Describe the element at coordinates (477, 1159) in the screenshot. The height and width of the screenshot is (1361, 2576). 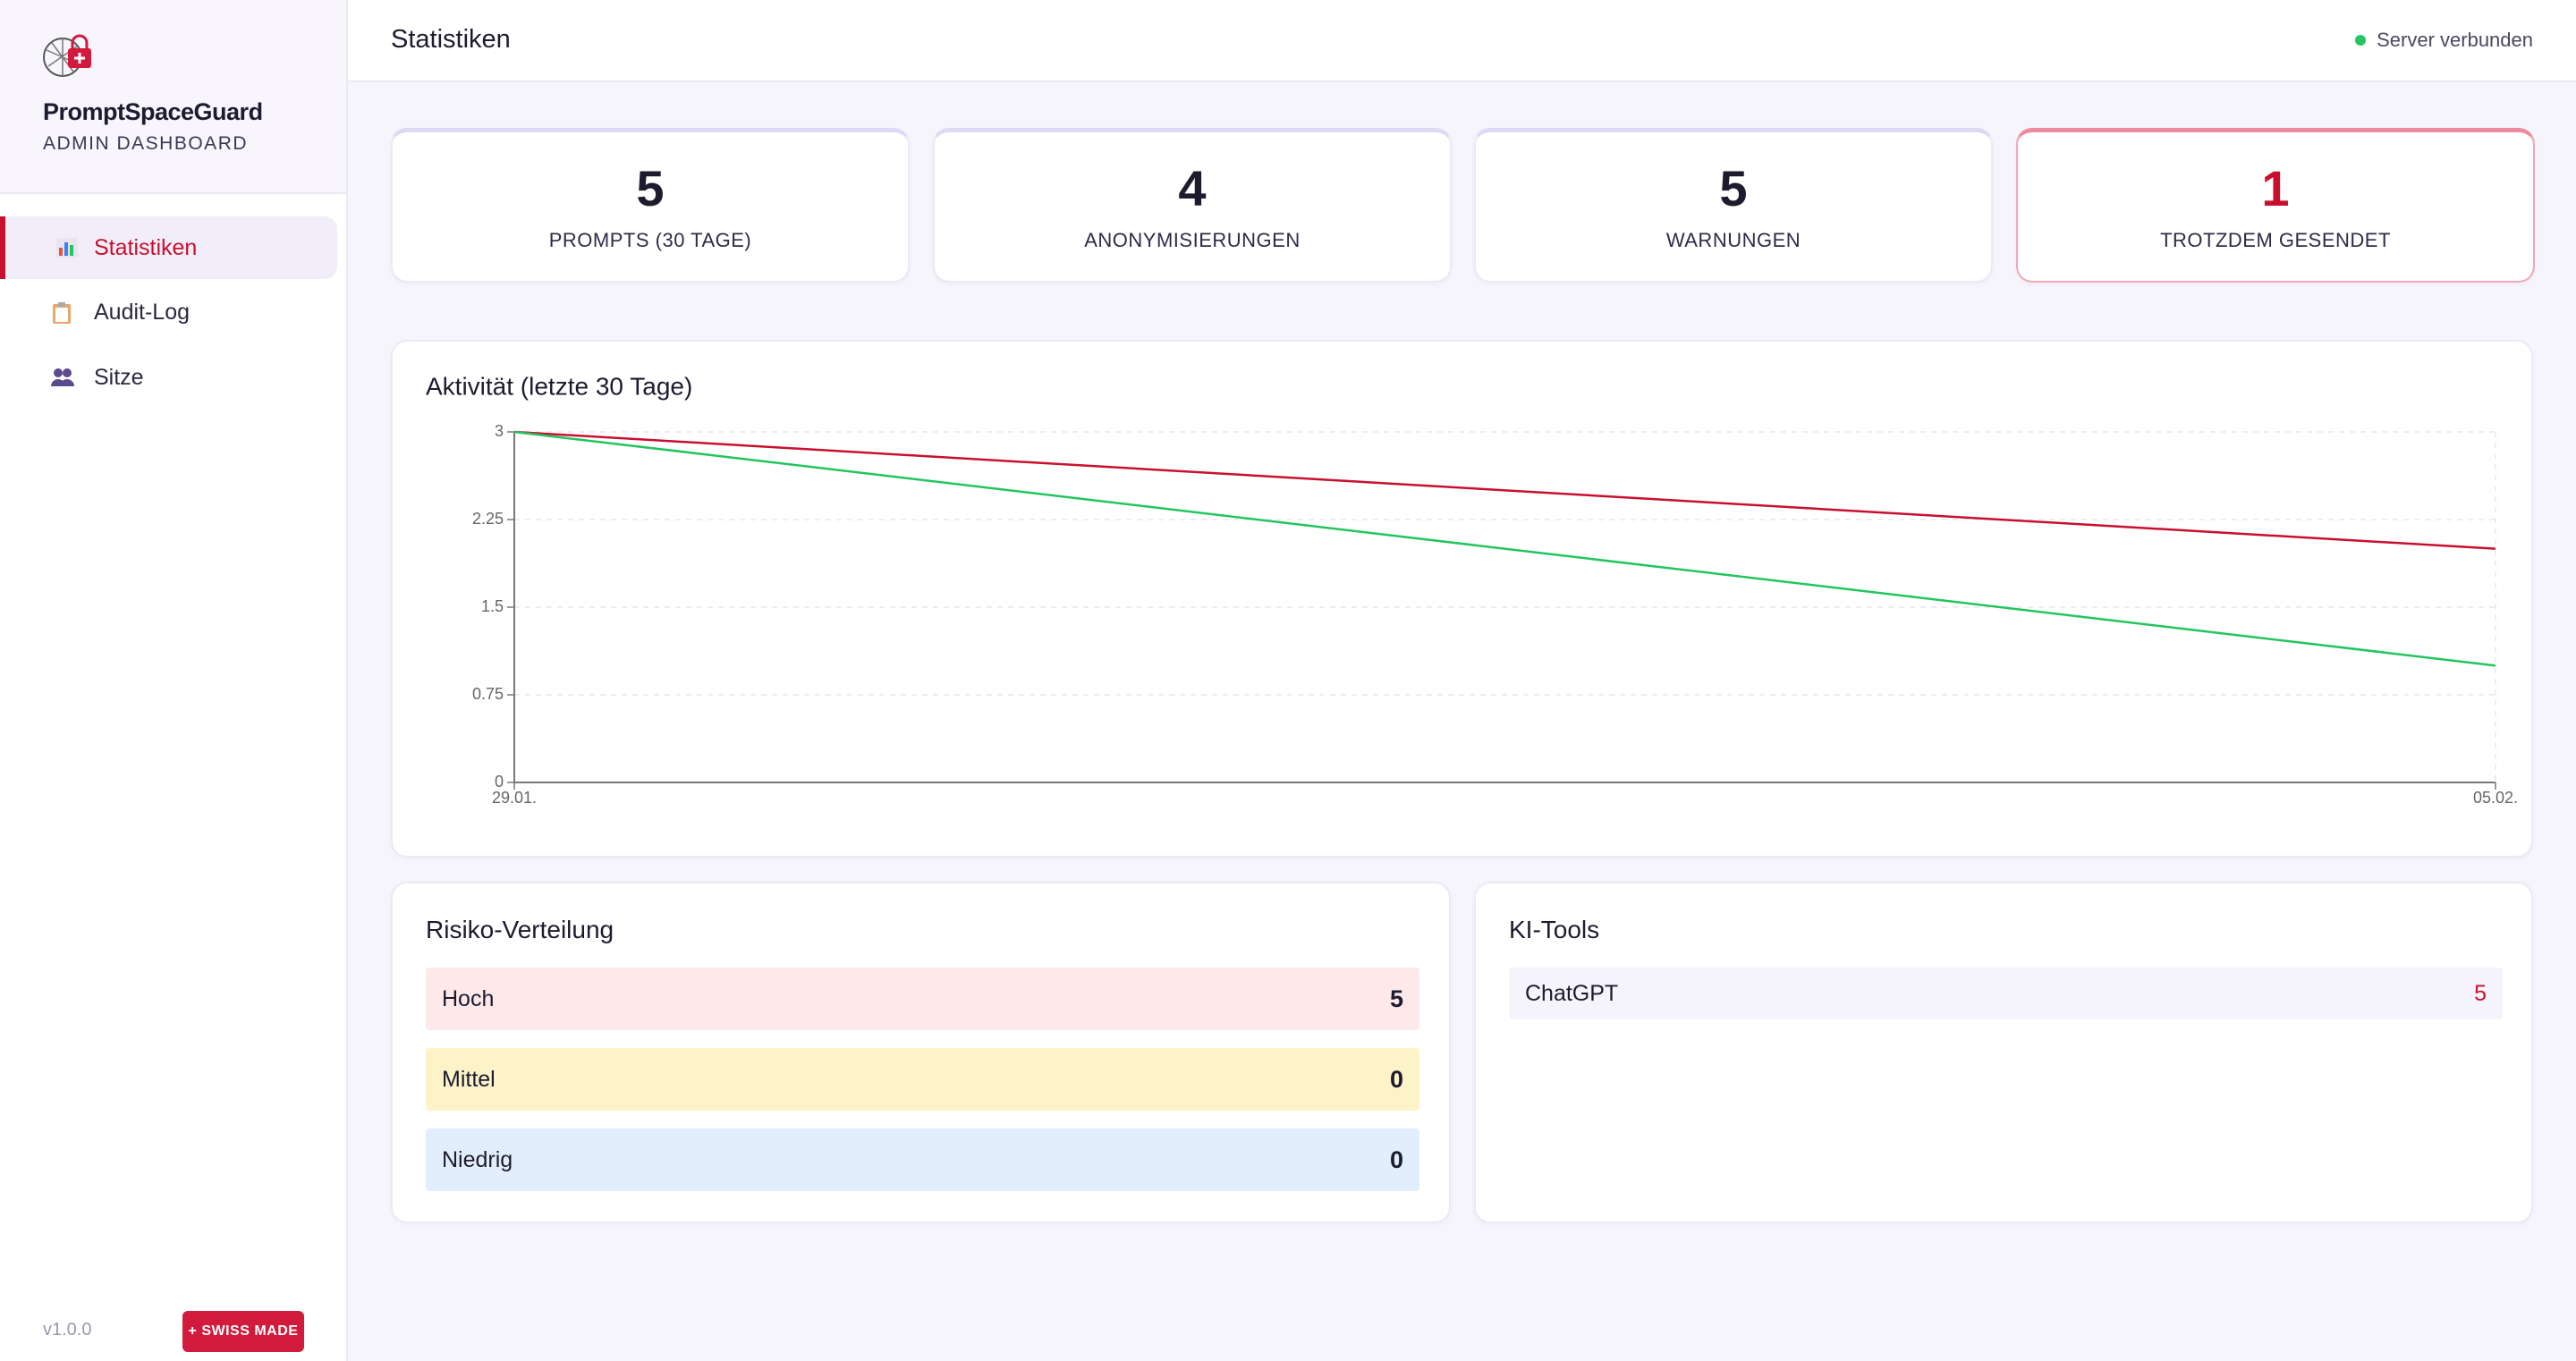
I see `risk-label: Niedrig` at that location.